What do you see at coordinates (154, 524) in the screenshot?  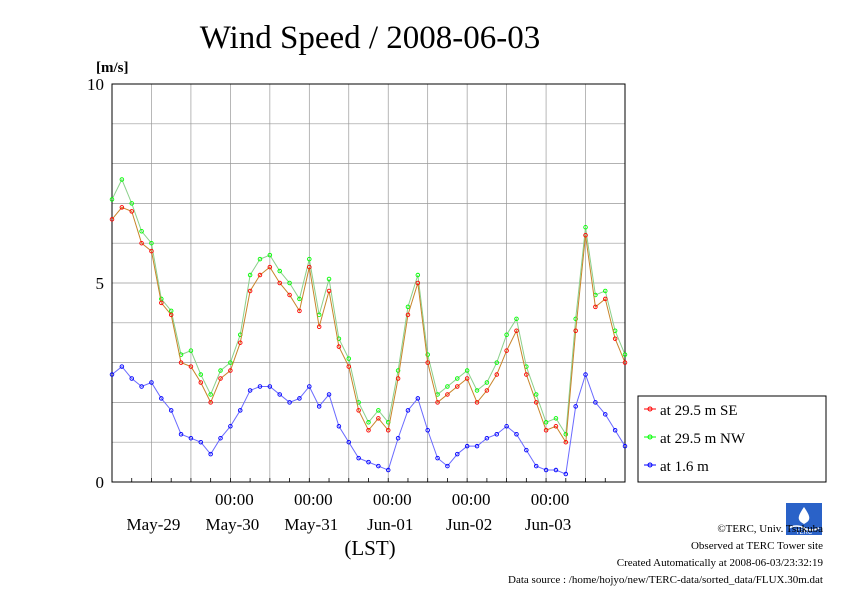 I see `x-date-tick-label: May-29` at bounding box center [154, 524].